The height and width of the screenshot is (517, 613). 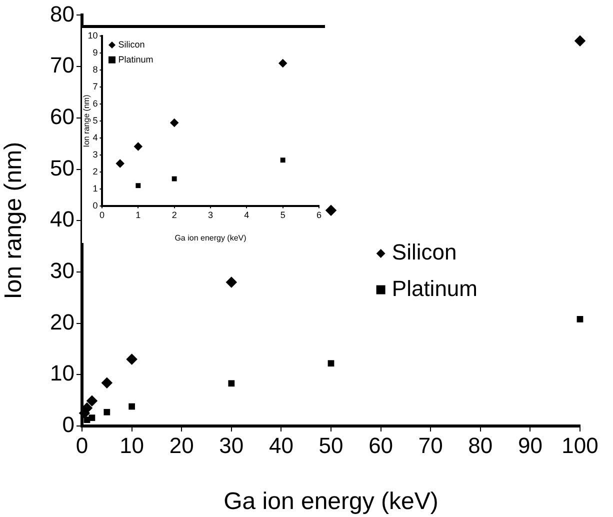 What do you see at coordinates (95, 86) in the screenshot?
I see `y-tick-label: 7` at bounding box center [95, 86].